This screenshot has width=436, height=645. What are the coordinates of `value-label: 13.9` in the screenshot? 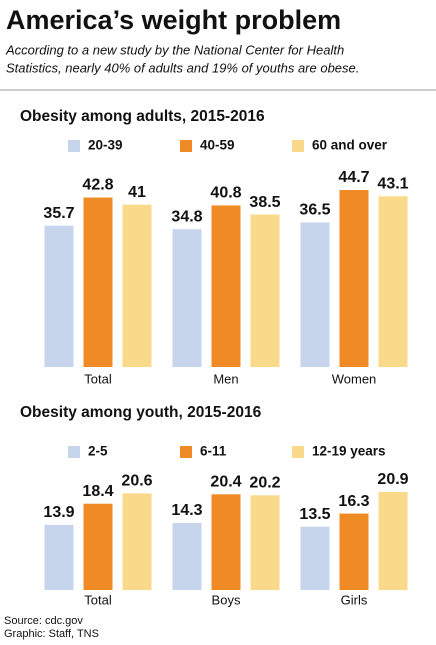 It's located at (58, 512).